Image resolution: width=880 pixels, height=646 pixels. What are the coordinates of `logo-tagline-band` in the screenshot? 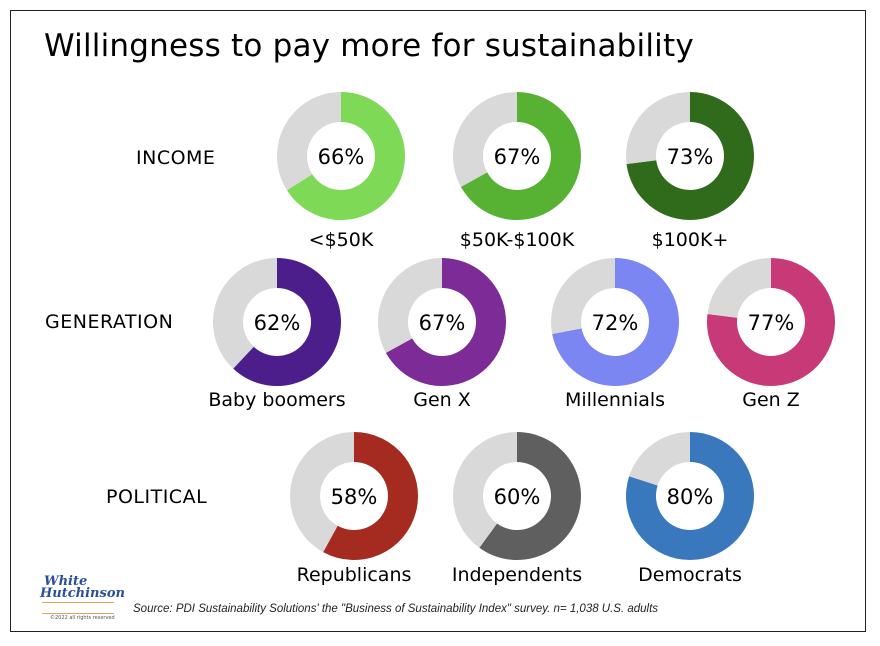 It's located at (78, 608).